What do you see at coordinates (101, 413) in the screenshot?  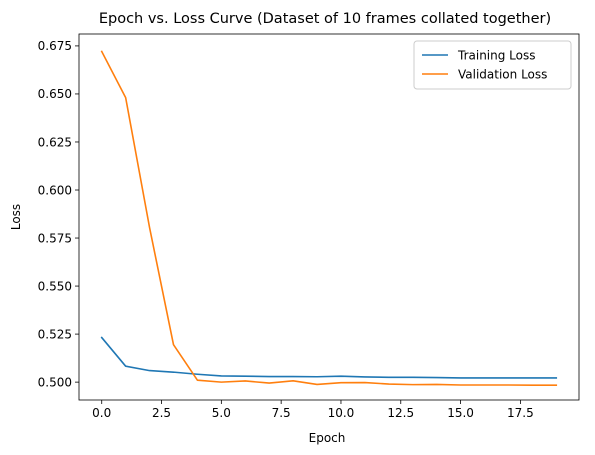 I see `x-tick-label: 0.0` at bounding box center [101, 413].